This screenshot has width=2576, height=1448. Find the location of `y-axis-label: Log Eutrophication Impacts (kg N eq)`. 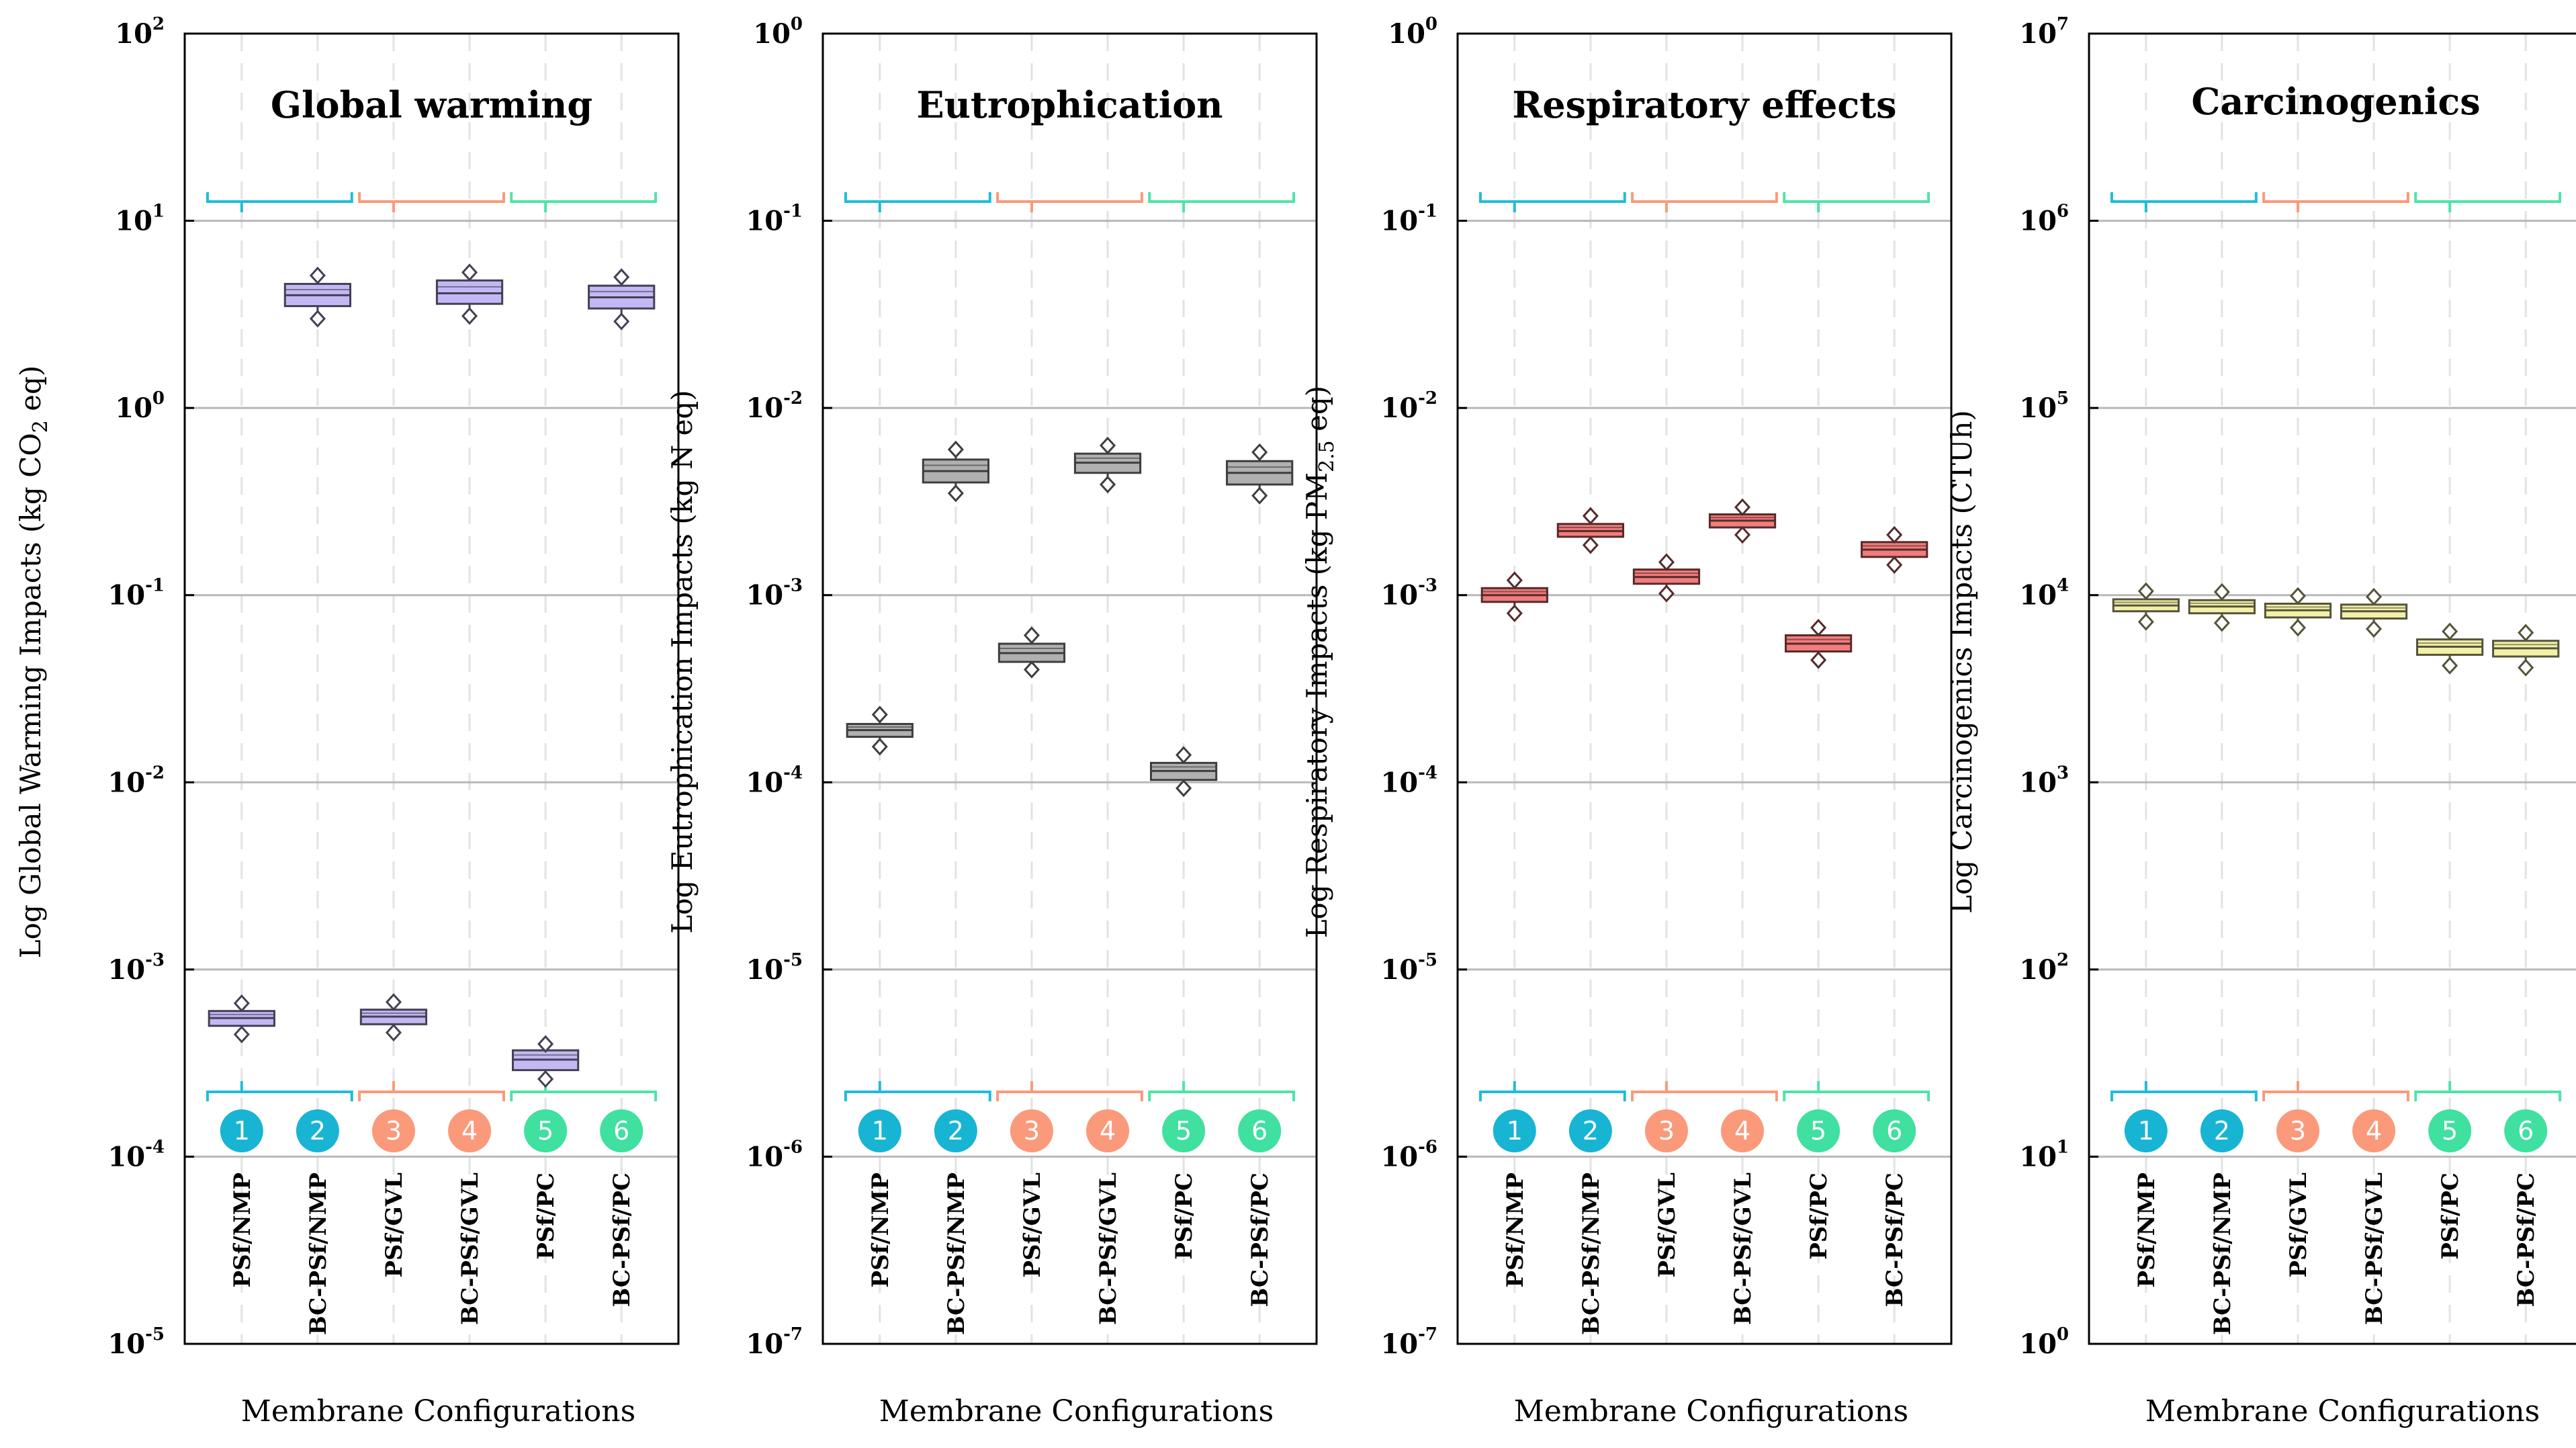

y-axis-label: Log Eutrophication Impacts (kg N eq) is located at coordinates (683, 662).